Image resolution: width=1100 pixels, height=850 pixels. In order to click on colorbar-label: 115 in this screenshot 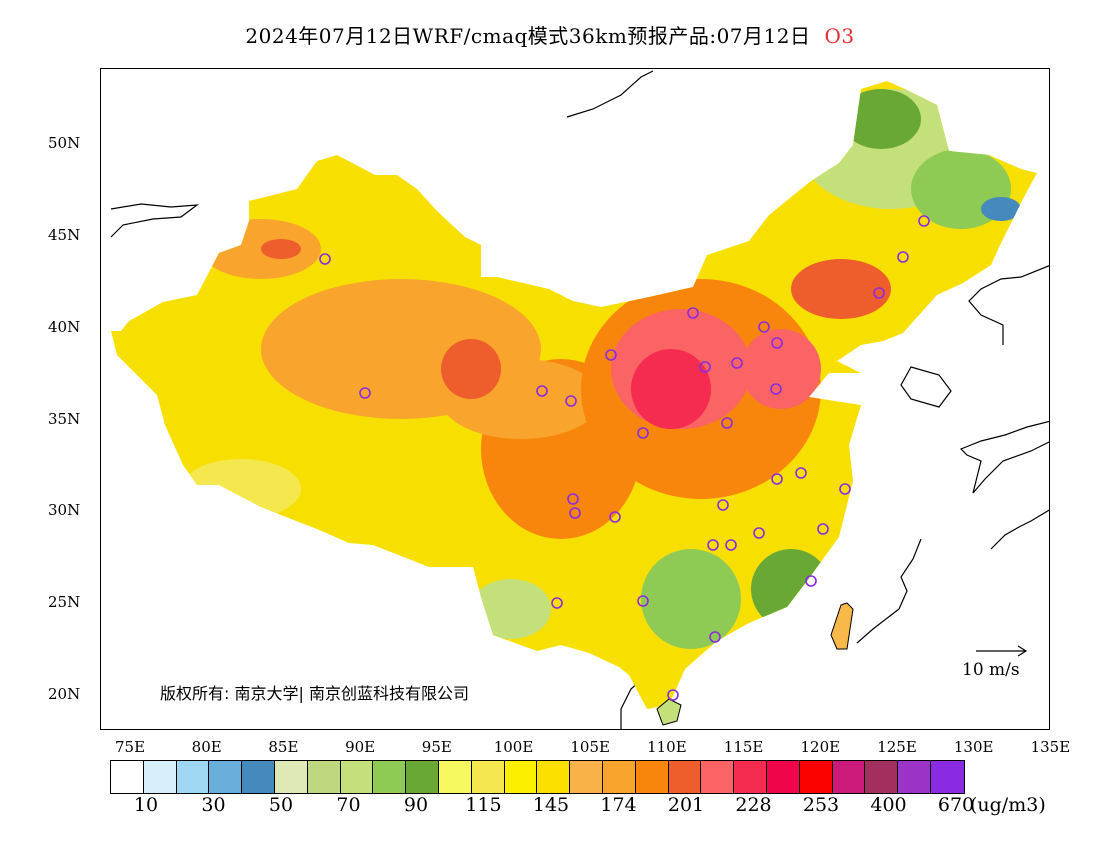, I will do `click(483, 805)`.